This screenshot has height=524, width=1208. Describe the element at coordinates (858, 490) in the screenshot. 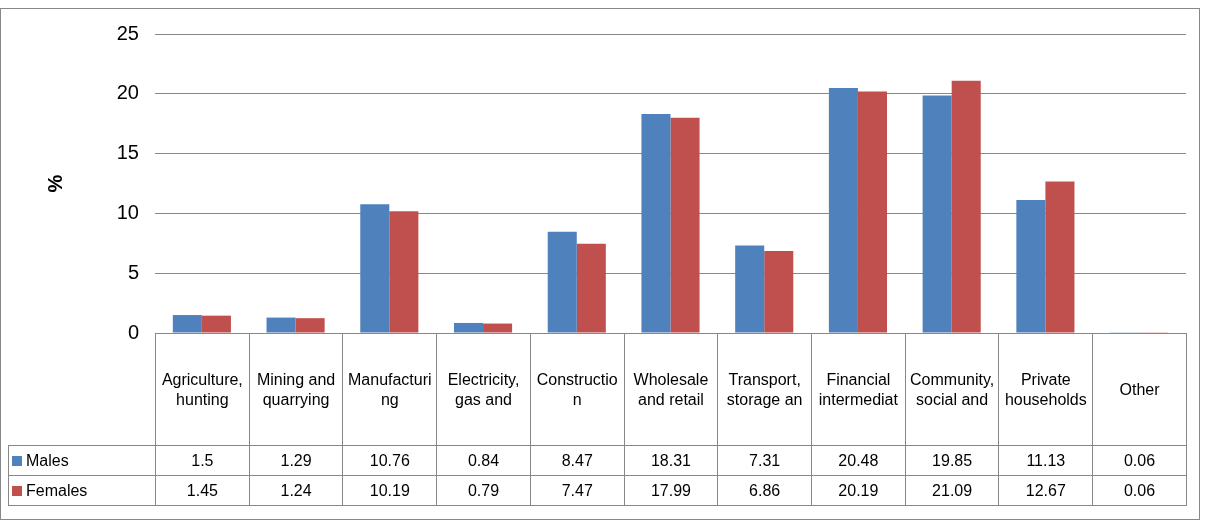

I see `data-label: 20.19` at that location.